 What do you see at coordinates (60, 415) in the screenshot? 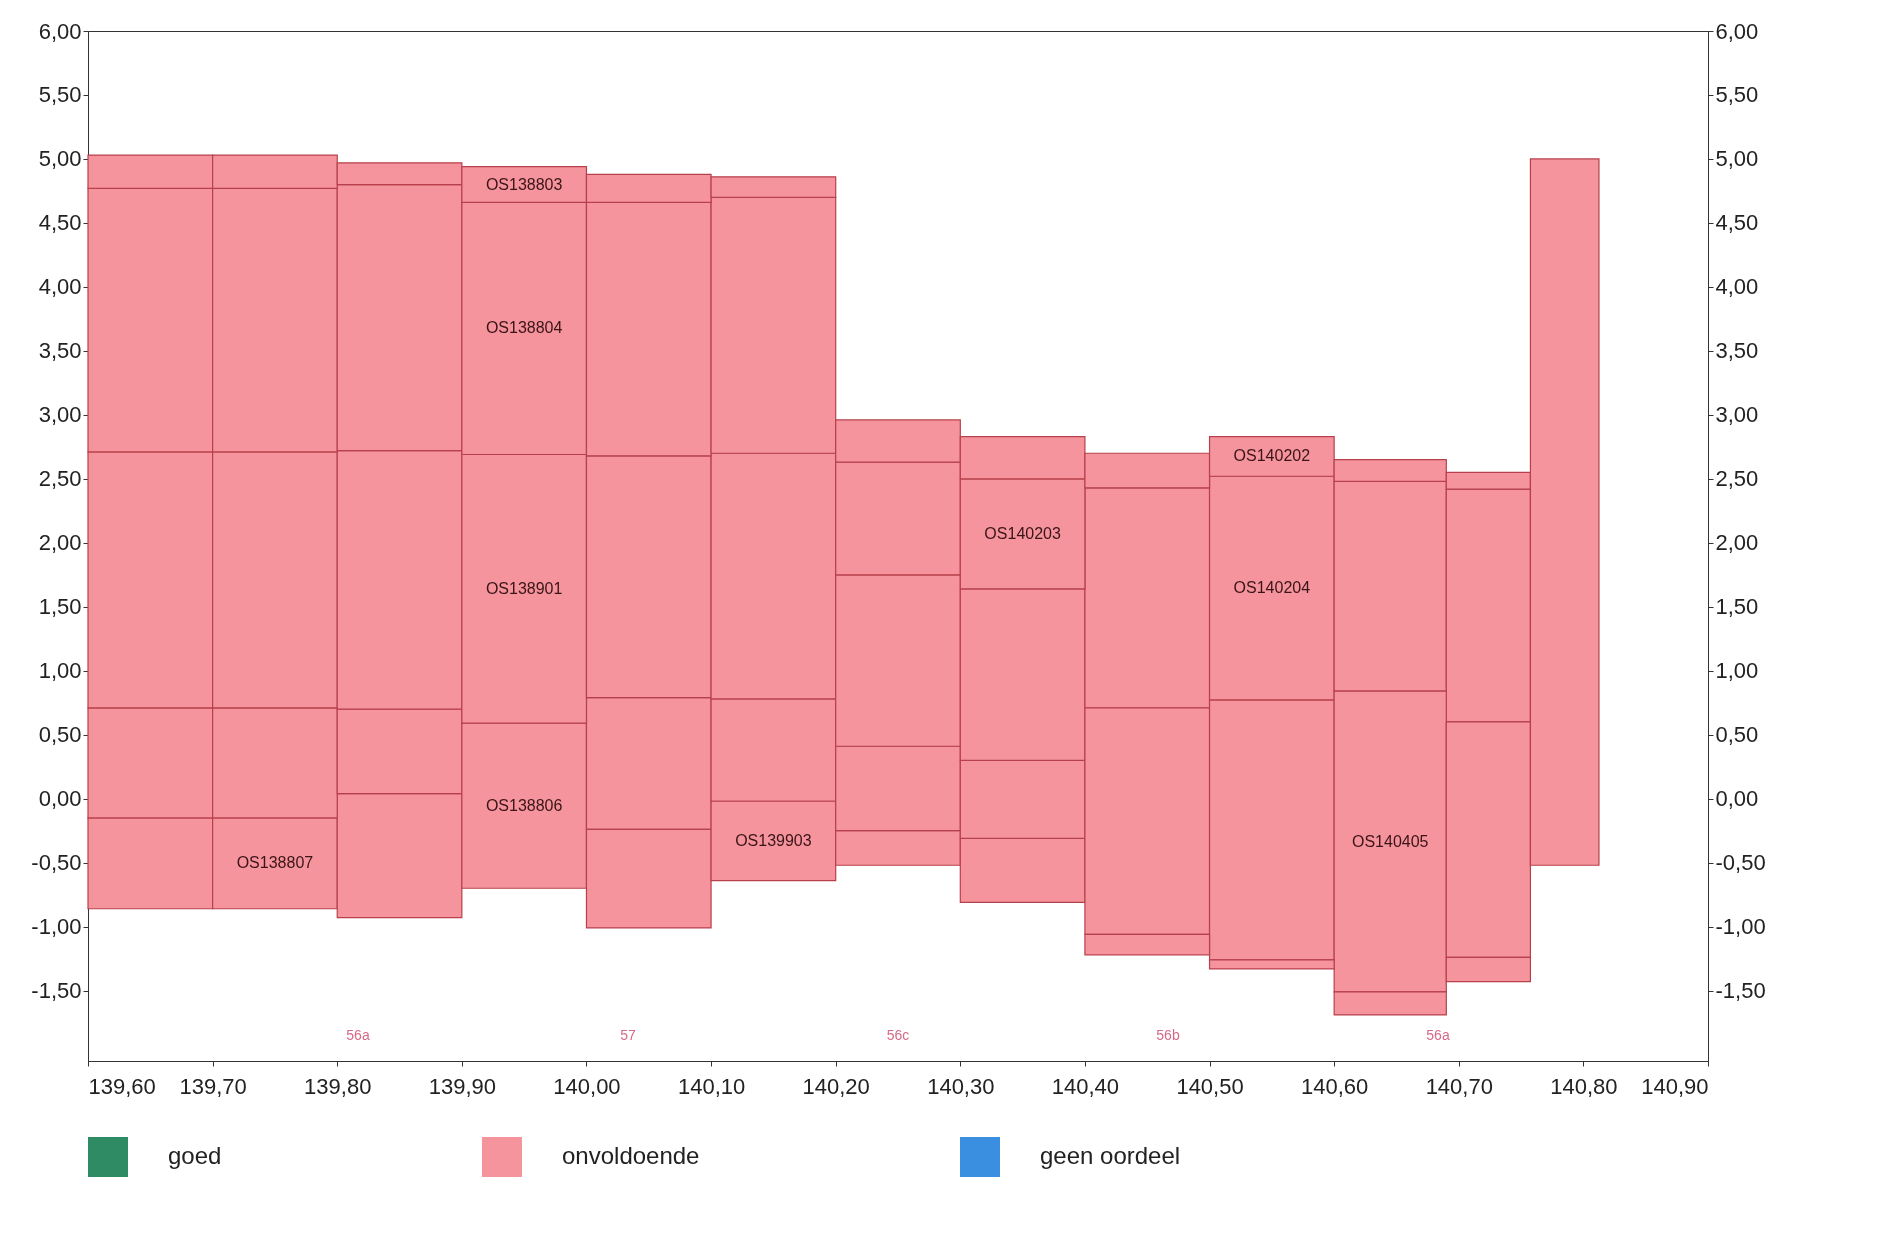
I see `y-tick-label: 3,00` at bounding box center [60, 415].